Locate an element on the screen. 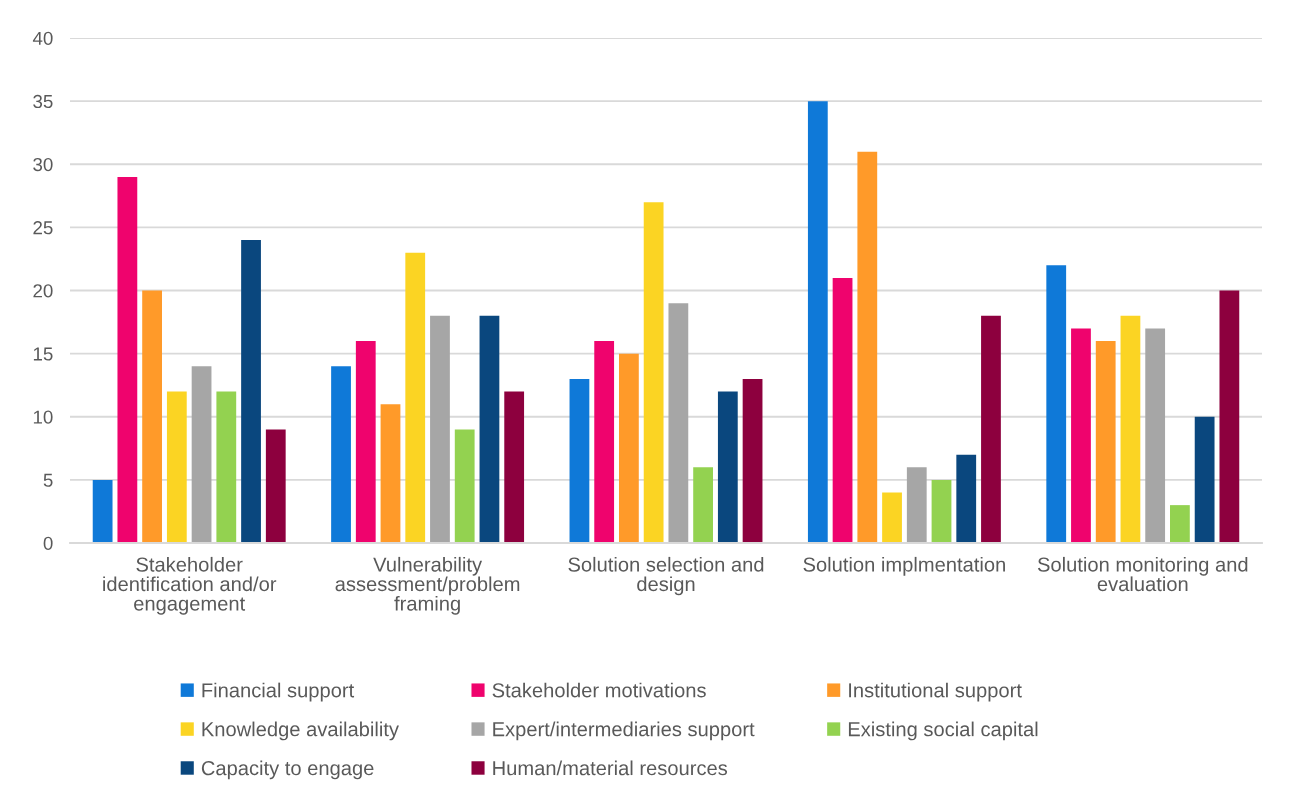  y-tick-label: 10 is located at coordinates (43, 417).